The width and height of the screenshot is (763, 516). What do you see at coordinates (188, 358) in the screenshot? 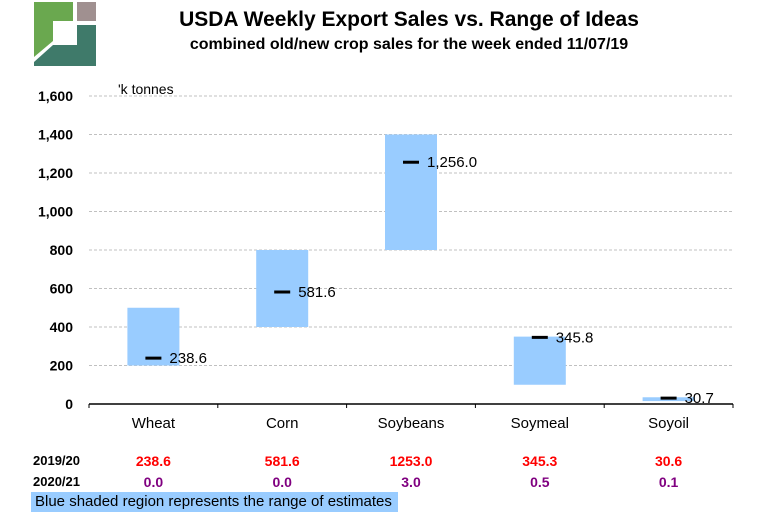
I see `data-label-wheat: 238.6` at bounding box center [188, 358].